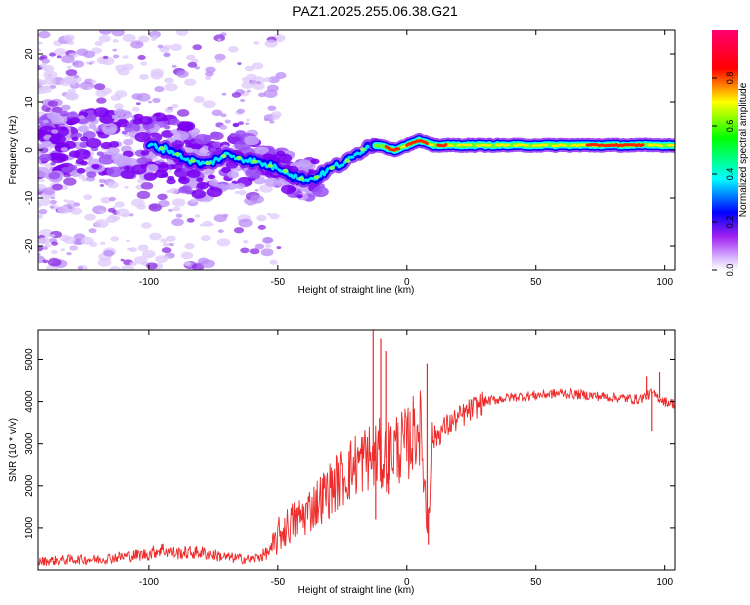  What do you see at coordinates (29, 359) in the screenshot?
I see `snr-y-tick-label: 5000` at bounding box center [29, 359].